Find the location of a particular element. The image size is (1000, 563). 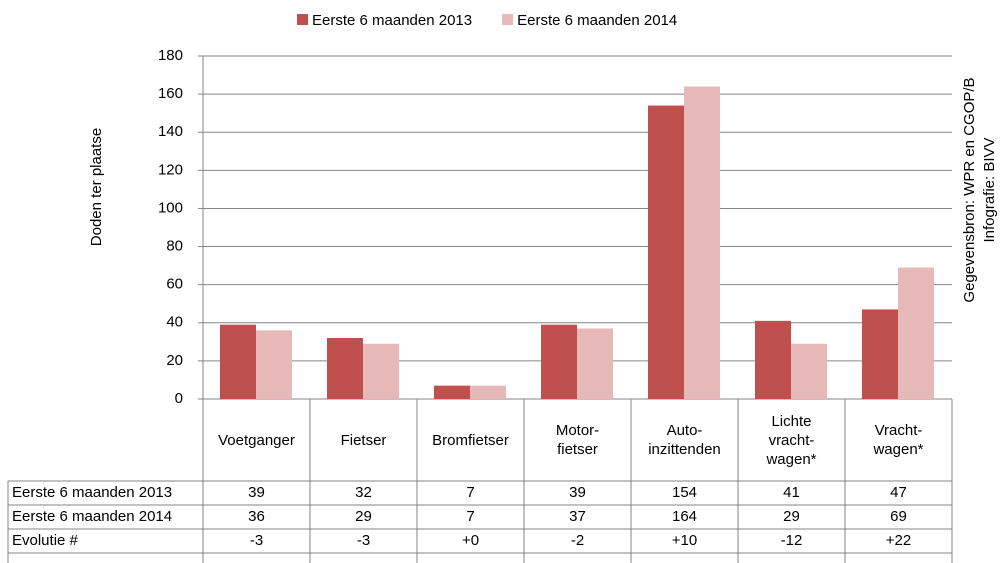

row-label: Evolutie # is located at coordinates (45, 540).